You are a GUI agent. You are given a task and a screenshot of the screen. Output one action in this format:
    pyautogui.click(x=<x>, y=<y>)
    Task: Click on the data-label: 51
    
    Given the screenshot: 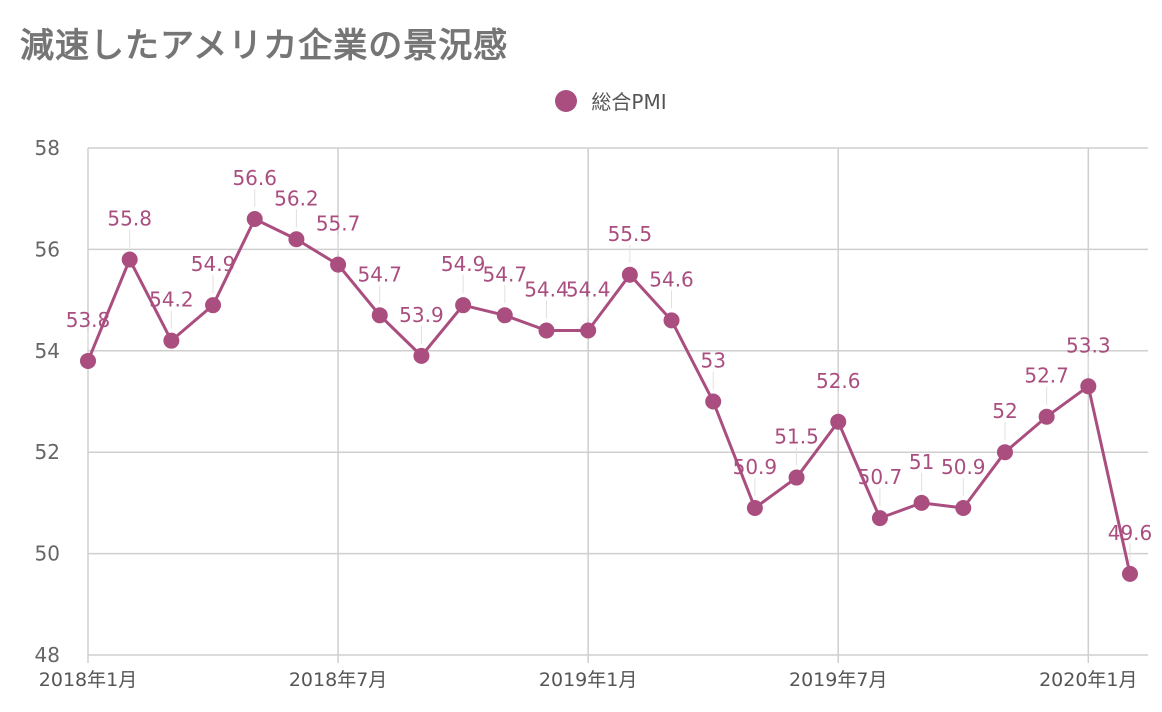 What is the action you would take?
    pyautogui.click(x=921, y=462)
    